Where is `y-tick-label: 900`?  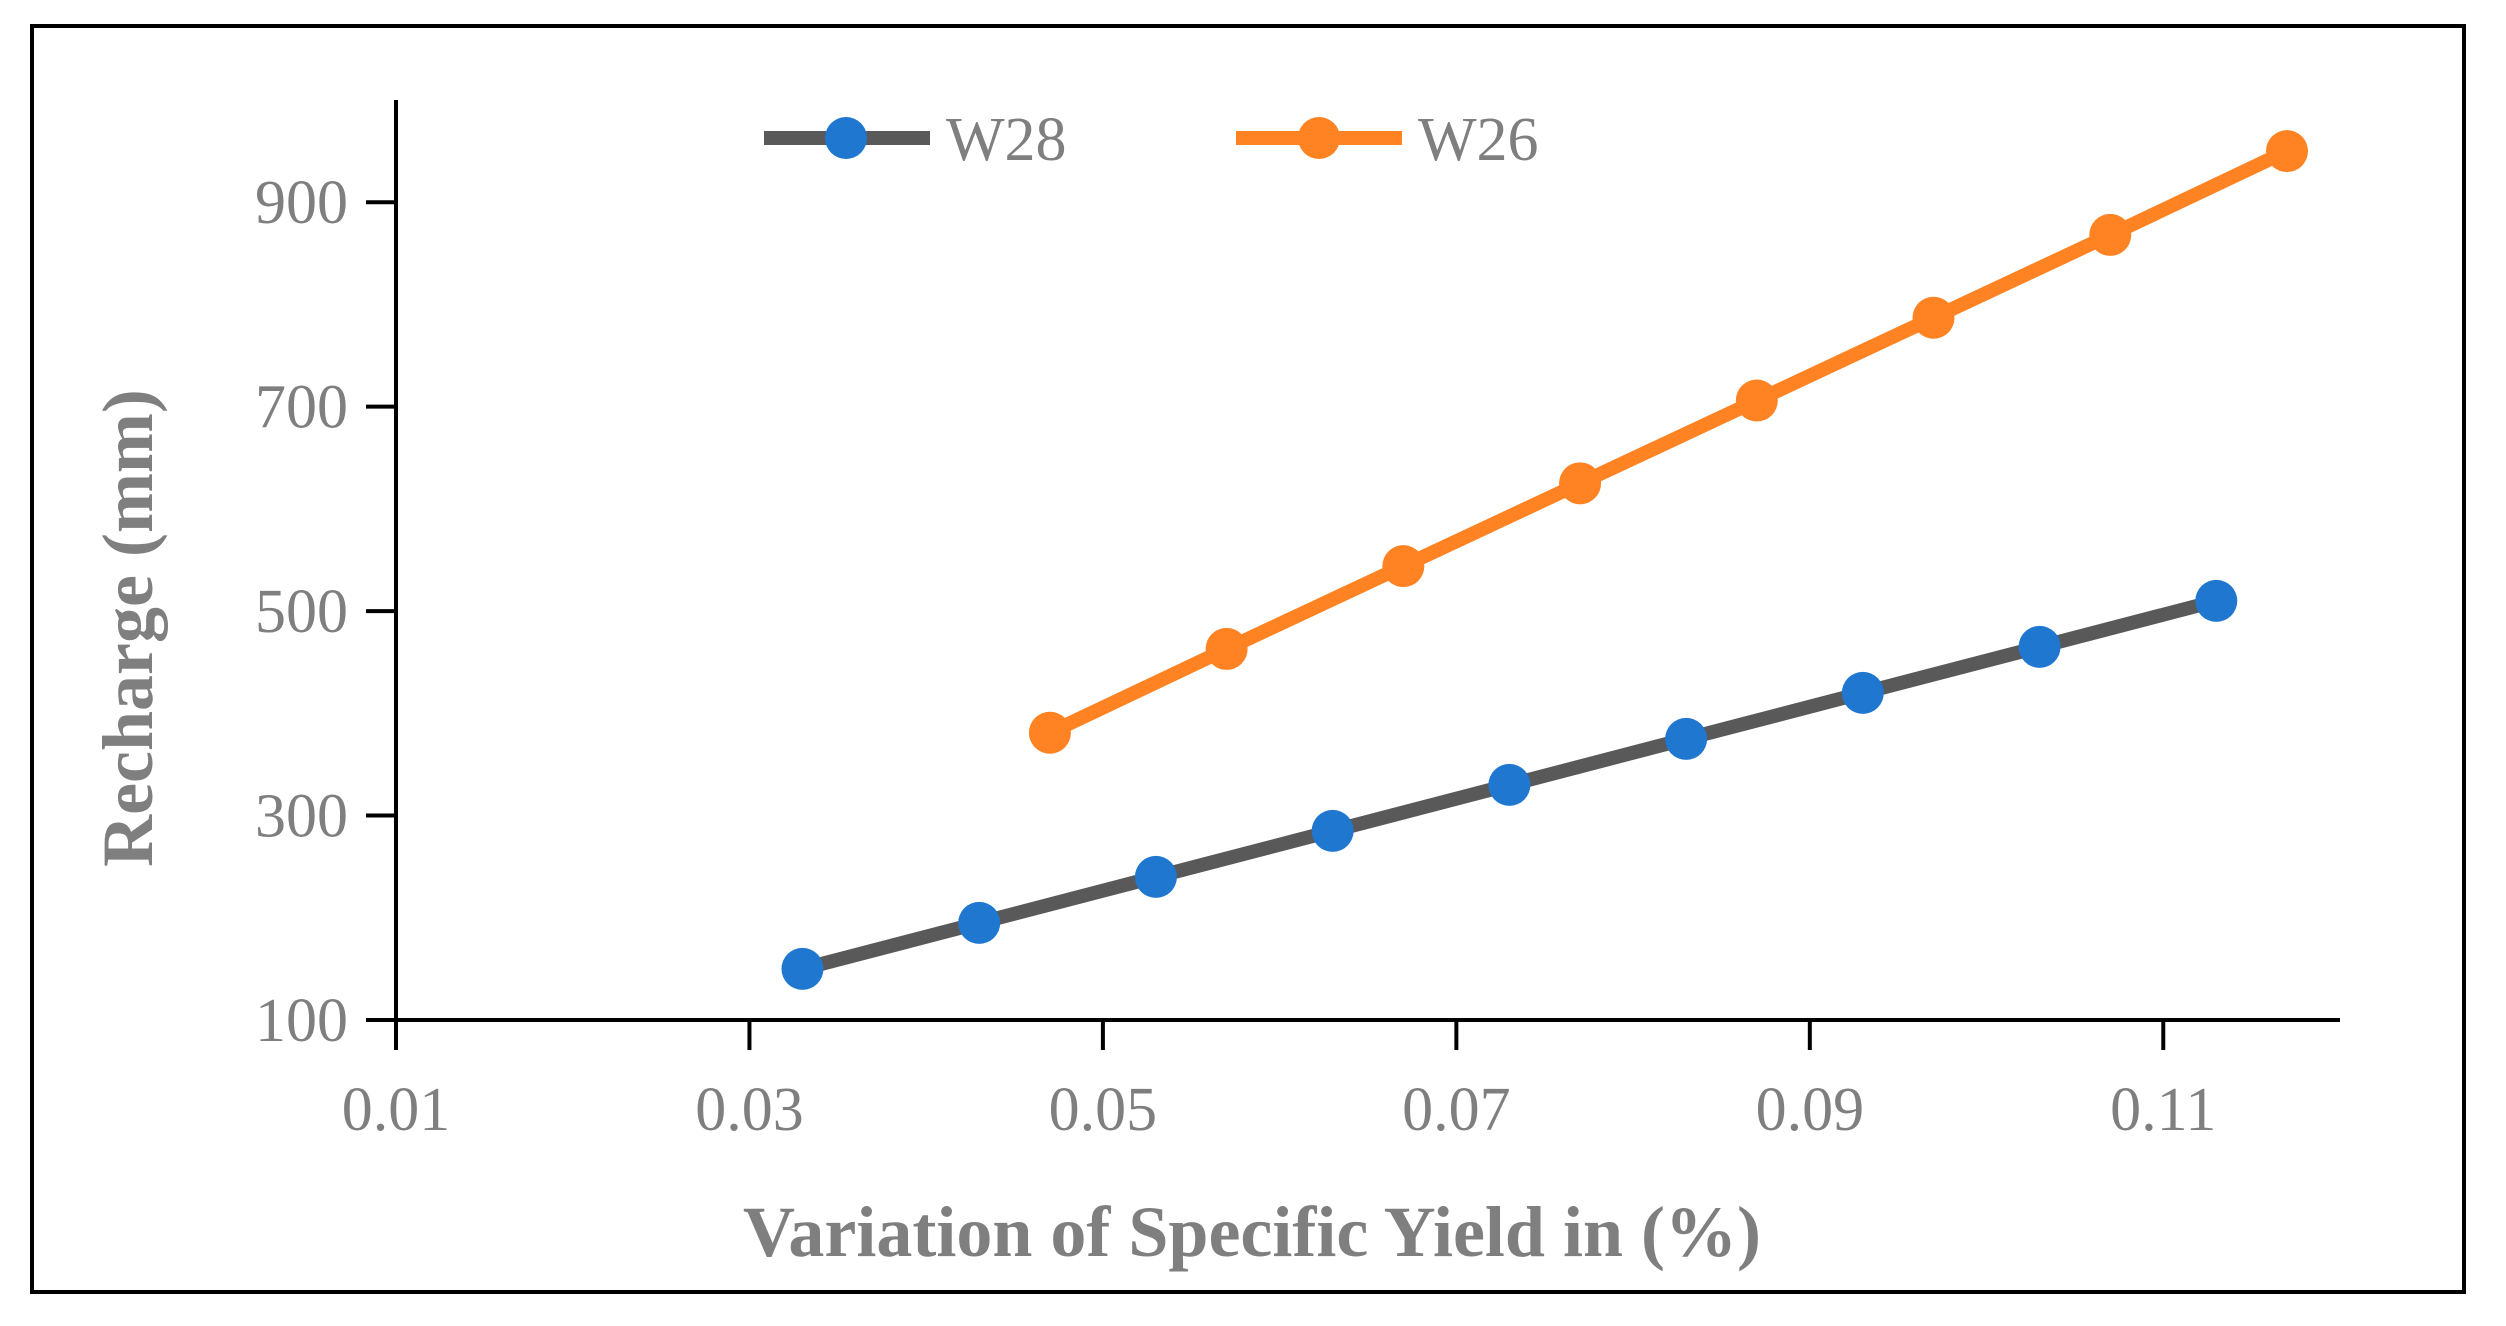 y-tick-label: 900 is located at coordinates (301, 203).